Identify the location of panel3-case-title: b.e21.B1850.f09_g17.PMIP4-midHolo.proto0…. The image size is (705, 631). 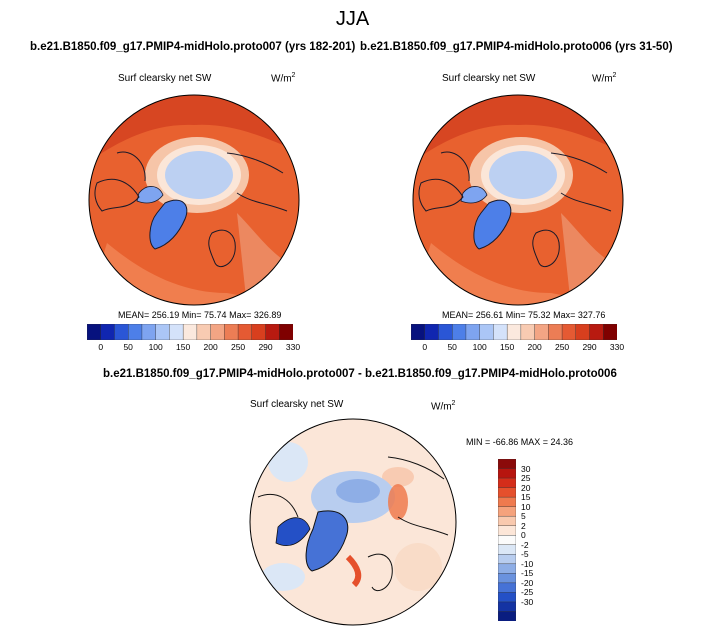
(360, 374).